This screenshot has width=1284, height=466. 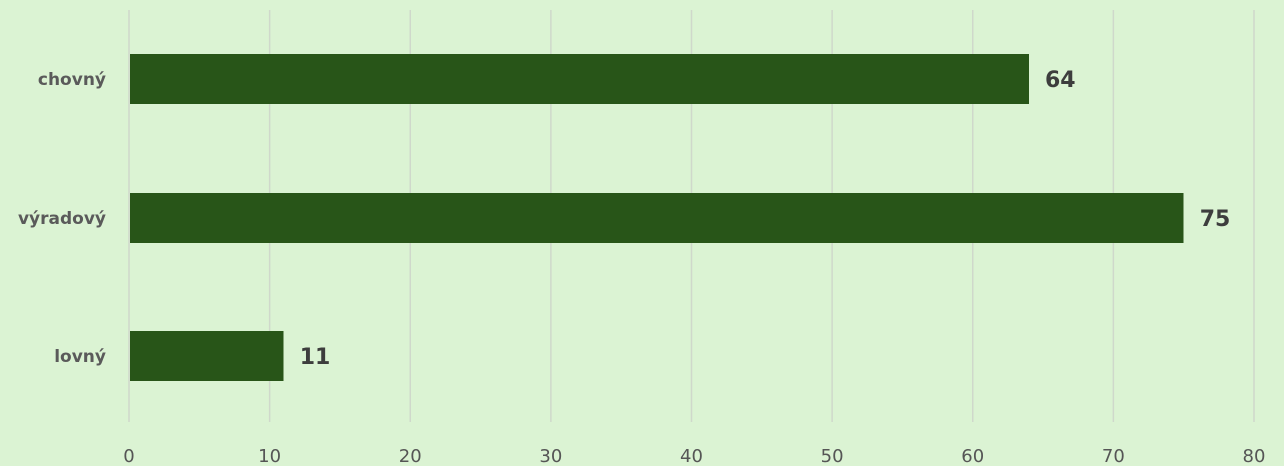 What do you see at coordinates (972, 456) in the screenshot?
I see `x-tick-label: 60` at bounding box center [972, 456].